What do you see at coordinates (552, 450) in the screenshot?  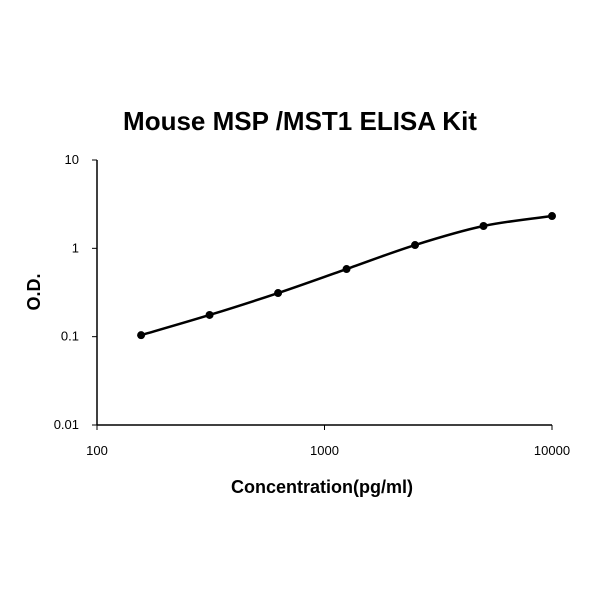 I see `x-tick-label: 10000` at bounding box center [552, 450].